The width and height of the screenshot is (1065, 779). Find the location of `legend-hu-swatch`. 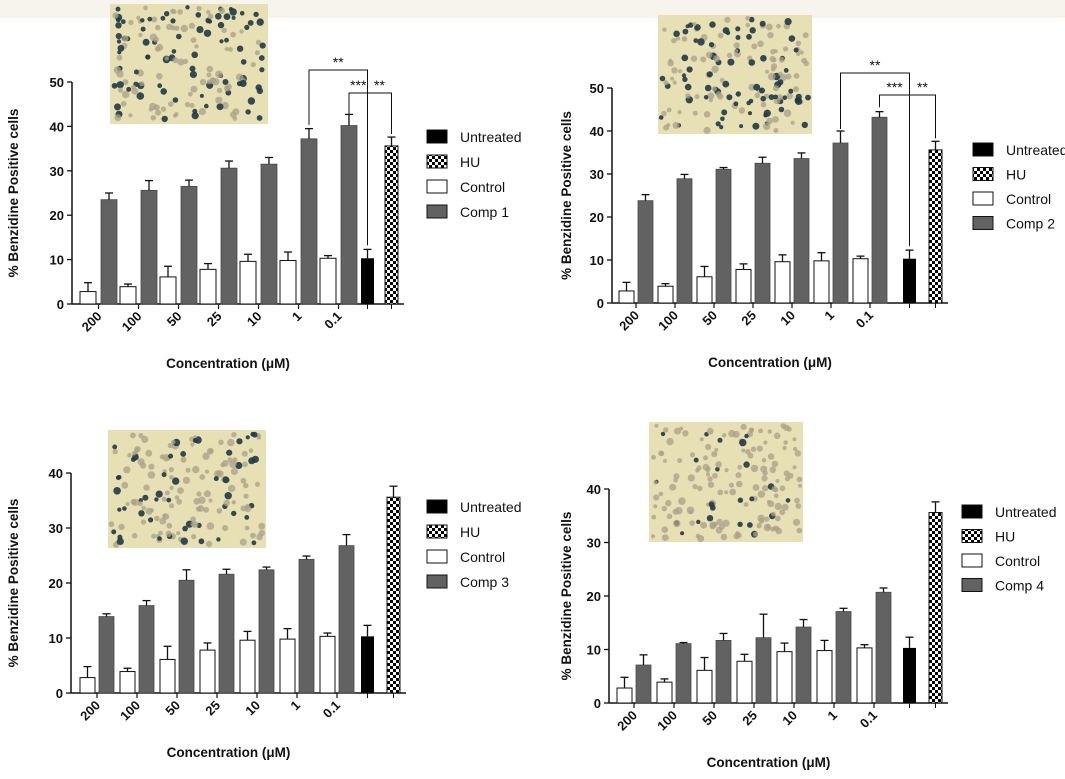

legend-hu-swatch is located at coordinates (983, 174).